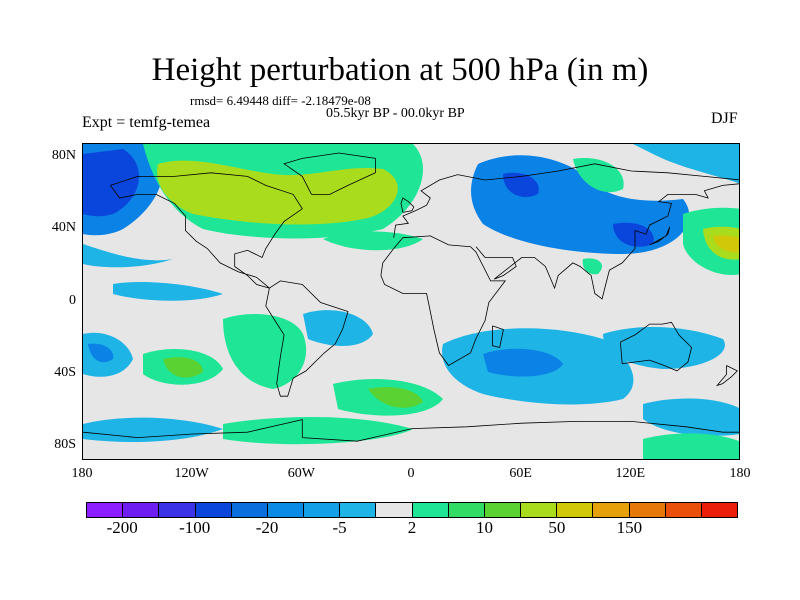 The height and width of the screenshot is (600, 800). What do you see at coordinates (63, 228) in the screenshot?
I see `lat-label: 40N` at bounding box center [63, 228].